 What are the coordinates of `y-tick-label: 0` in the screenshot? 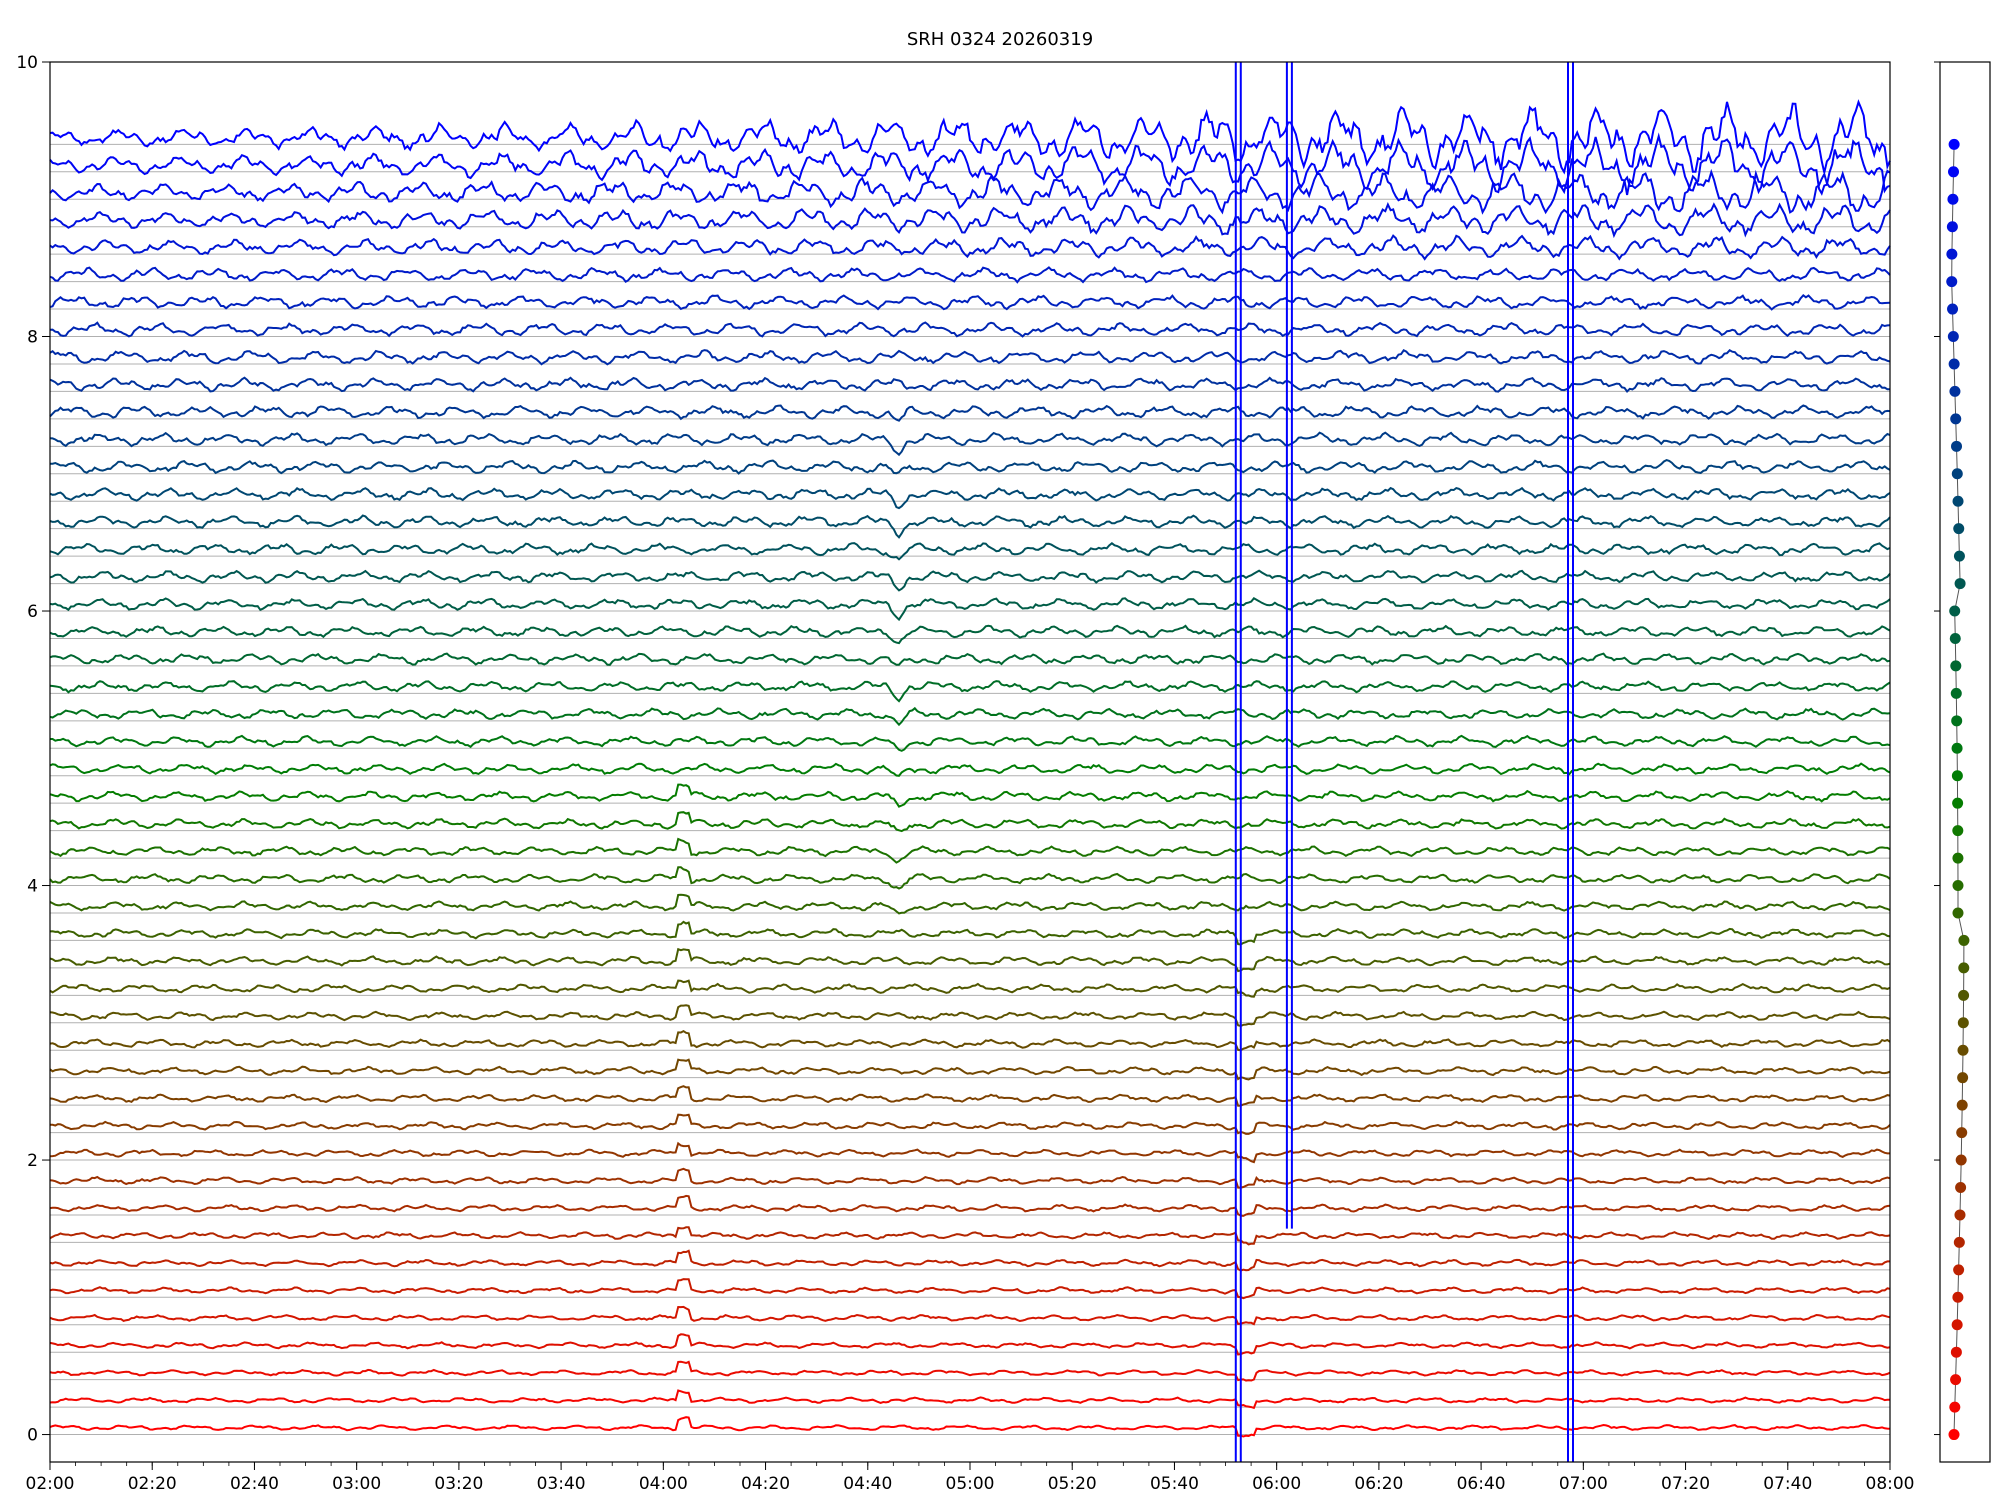 It's located at (32, 1436).